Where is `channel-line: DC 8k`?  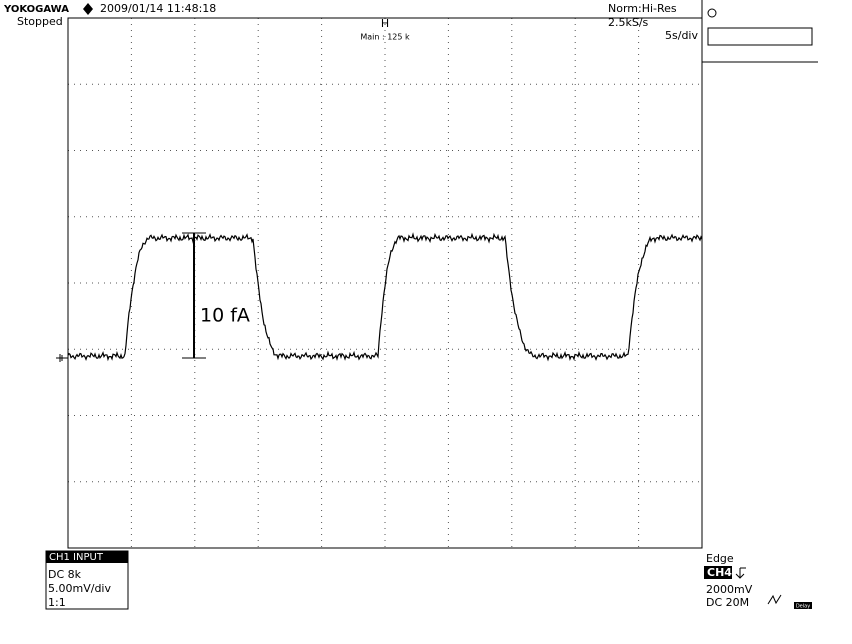 channel-line: DC 8k is located at coordinates (65, 574).